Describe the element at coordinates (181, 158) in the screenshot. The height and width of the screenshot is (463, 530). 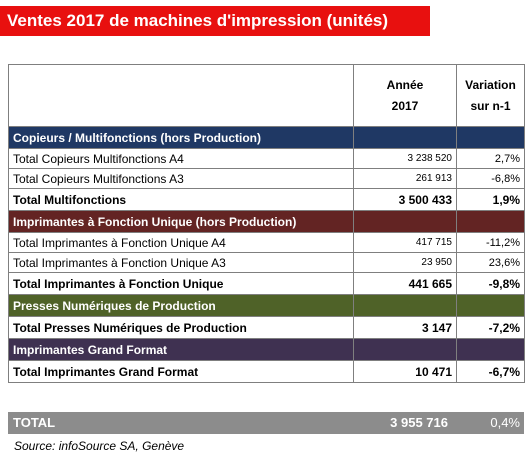
I see `row-label: Total Copieurs Multifonctions A4` at that location.